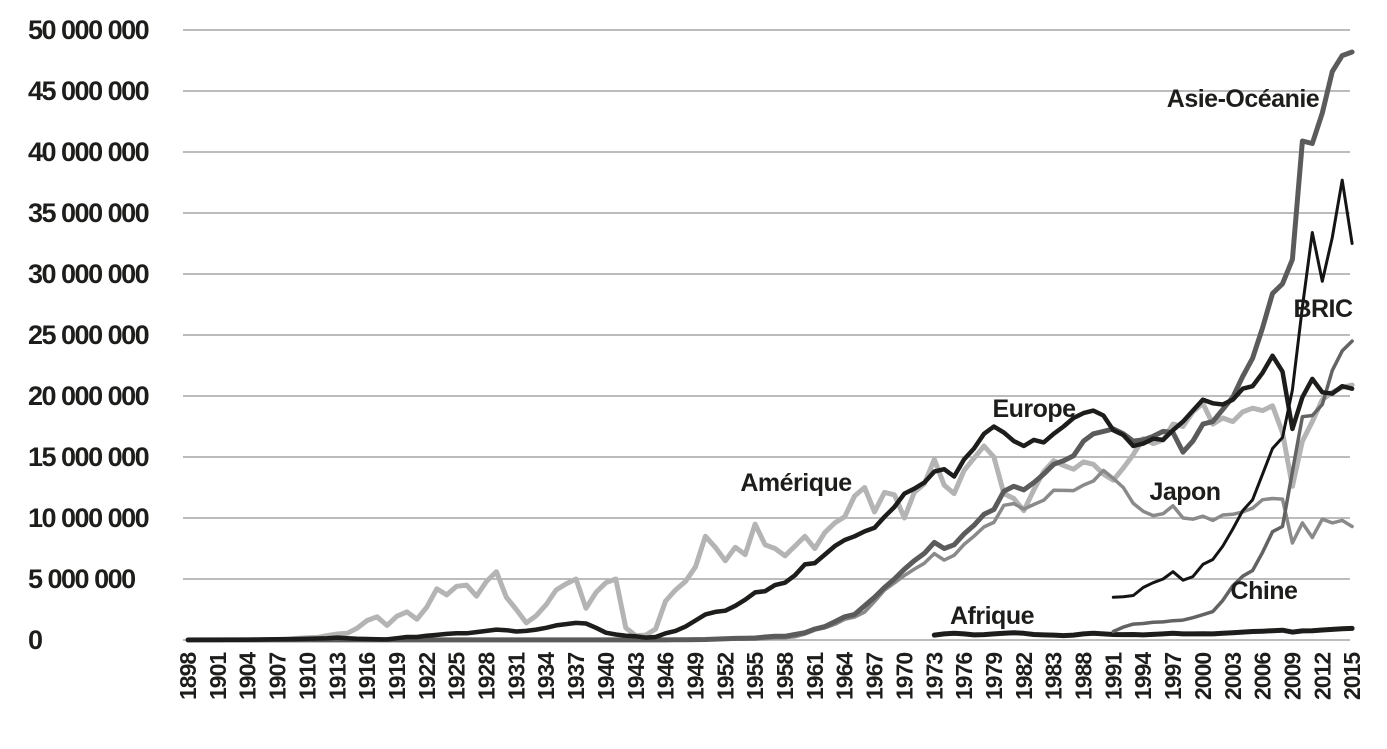  I want to click on x-tick-label: 1958, so click(785, 676).